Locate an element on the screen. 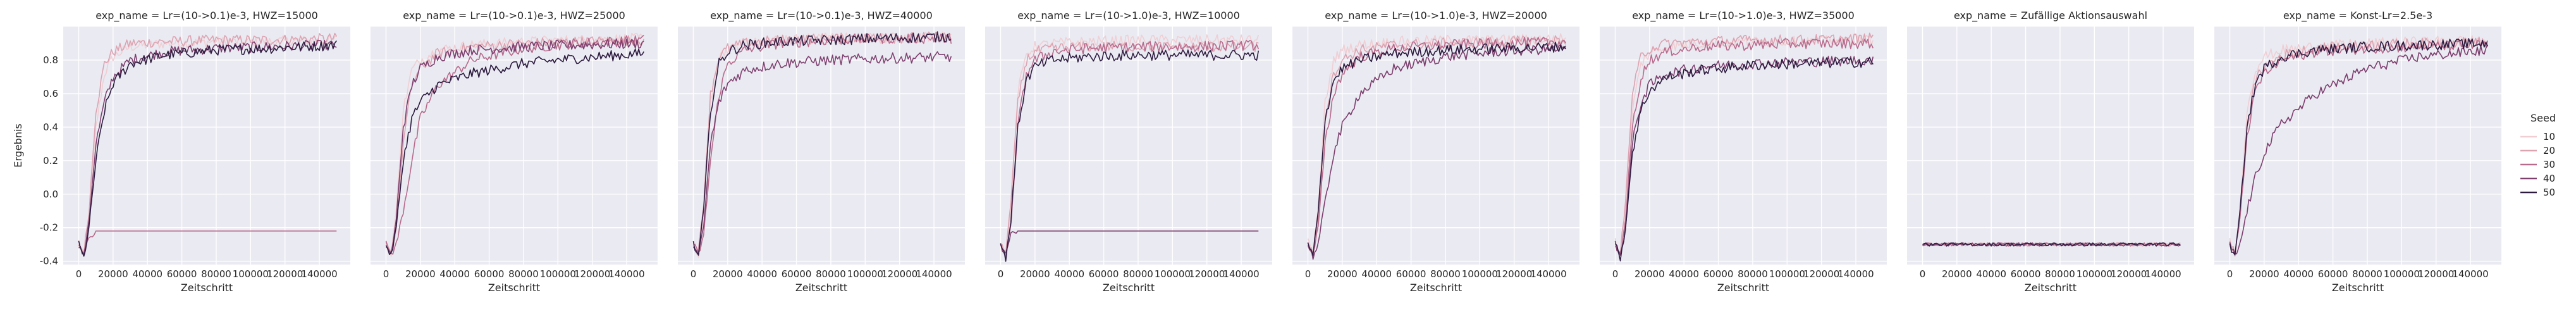  subplot-title: exp_name = Lr=(10->0.1)e-3, HWZ=25000 is located at coordinates (514, 15).